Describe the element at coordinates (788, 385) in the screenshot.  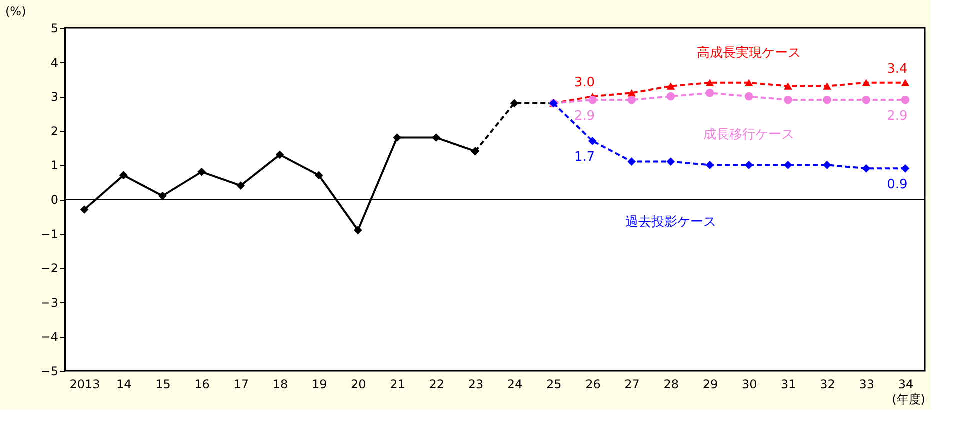
I see `x-tick-label: 31` at that location.